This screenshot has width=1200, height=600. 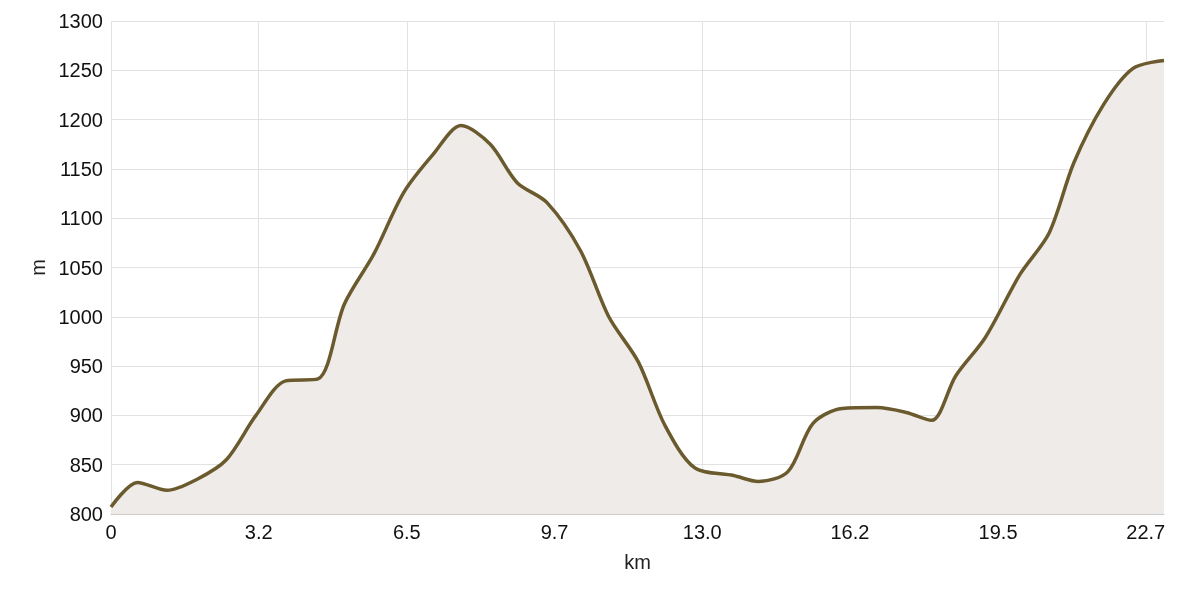 I want to click on x-tick-label: 0, so click(x=111, y=532).